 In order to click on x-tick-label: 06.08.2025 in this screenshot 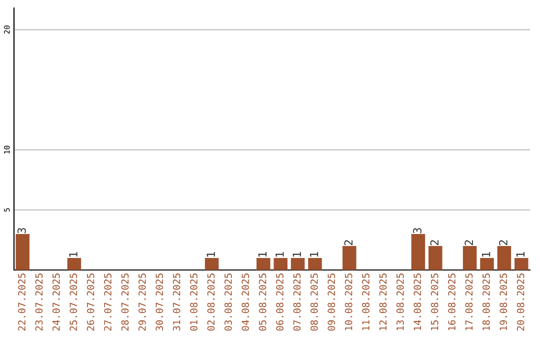, I will do `click(280, 302)`.